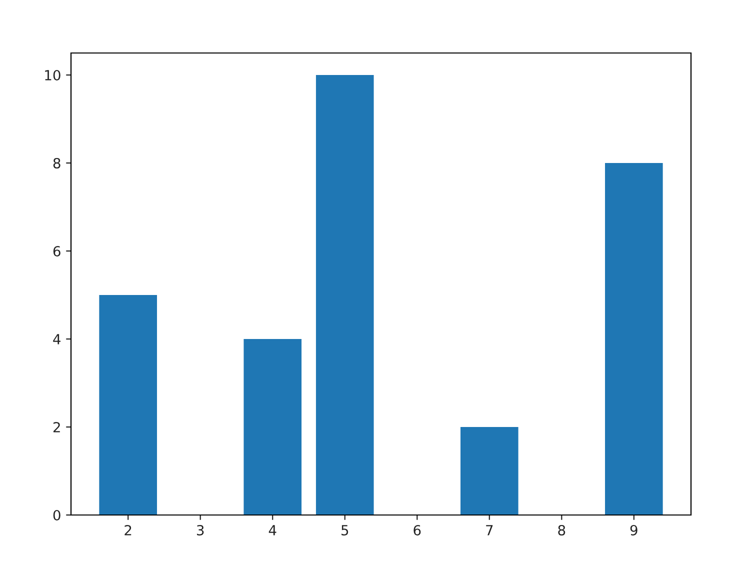 Image resolution: width=754 pixels, height=564 pixels. Describe the element at coordinates (56, 163) in the screenshot. I see `y-tick-label: 8` at that location.